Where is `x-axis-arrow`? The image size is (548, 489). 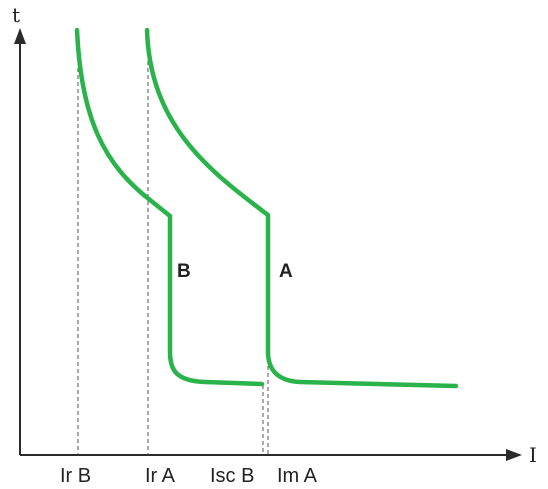
x-axis-arrow is located at coordinates (514, 455).